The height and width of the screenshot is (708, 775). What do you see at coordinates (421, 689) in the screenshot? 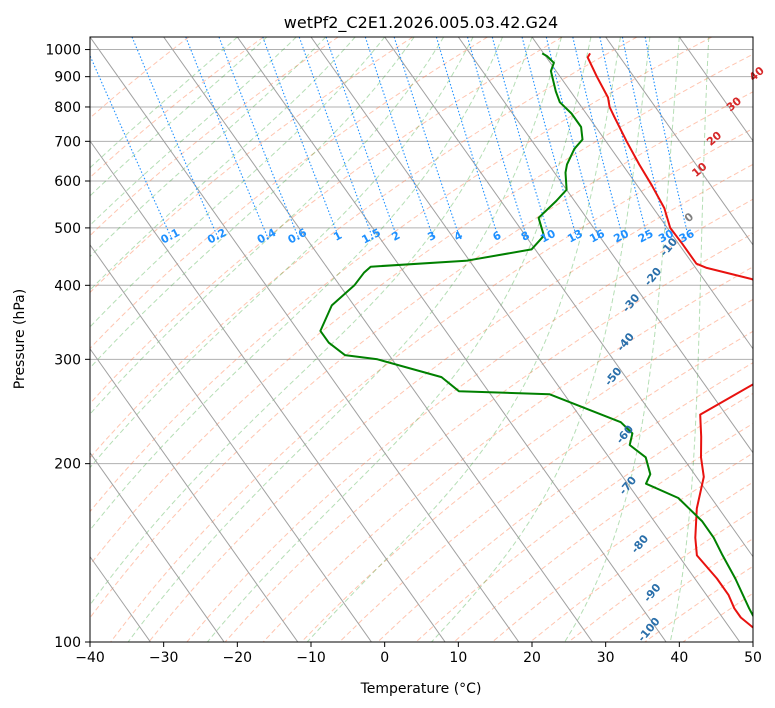
I see `x-axis-label: Temperature (°C)` at bounding box center [421, 689].